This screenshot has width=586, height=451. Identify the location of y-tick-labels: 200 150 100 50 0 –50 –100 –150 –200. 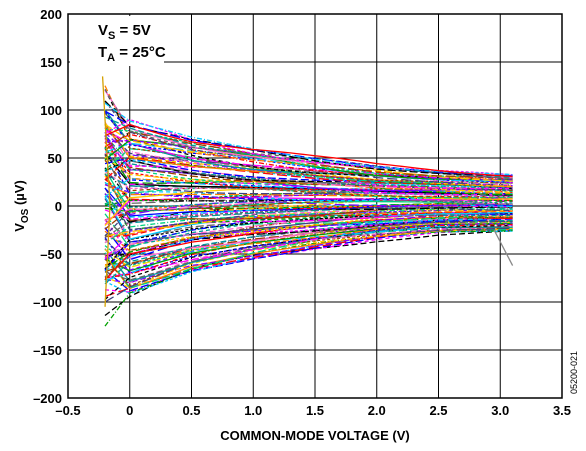
(47, 206).